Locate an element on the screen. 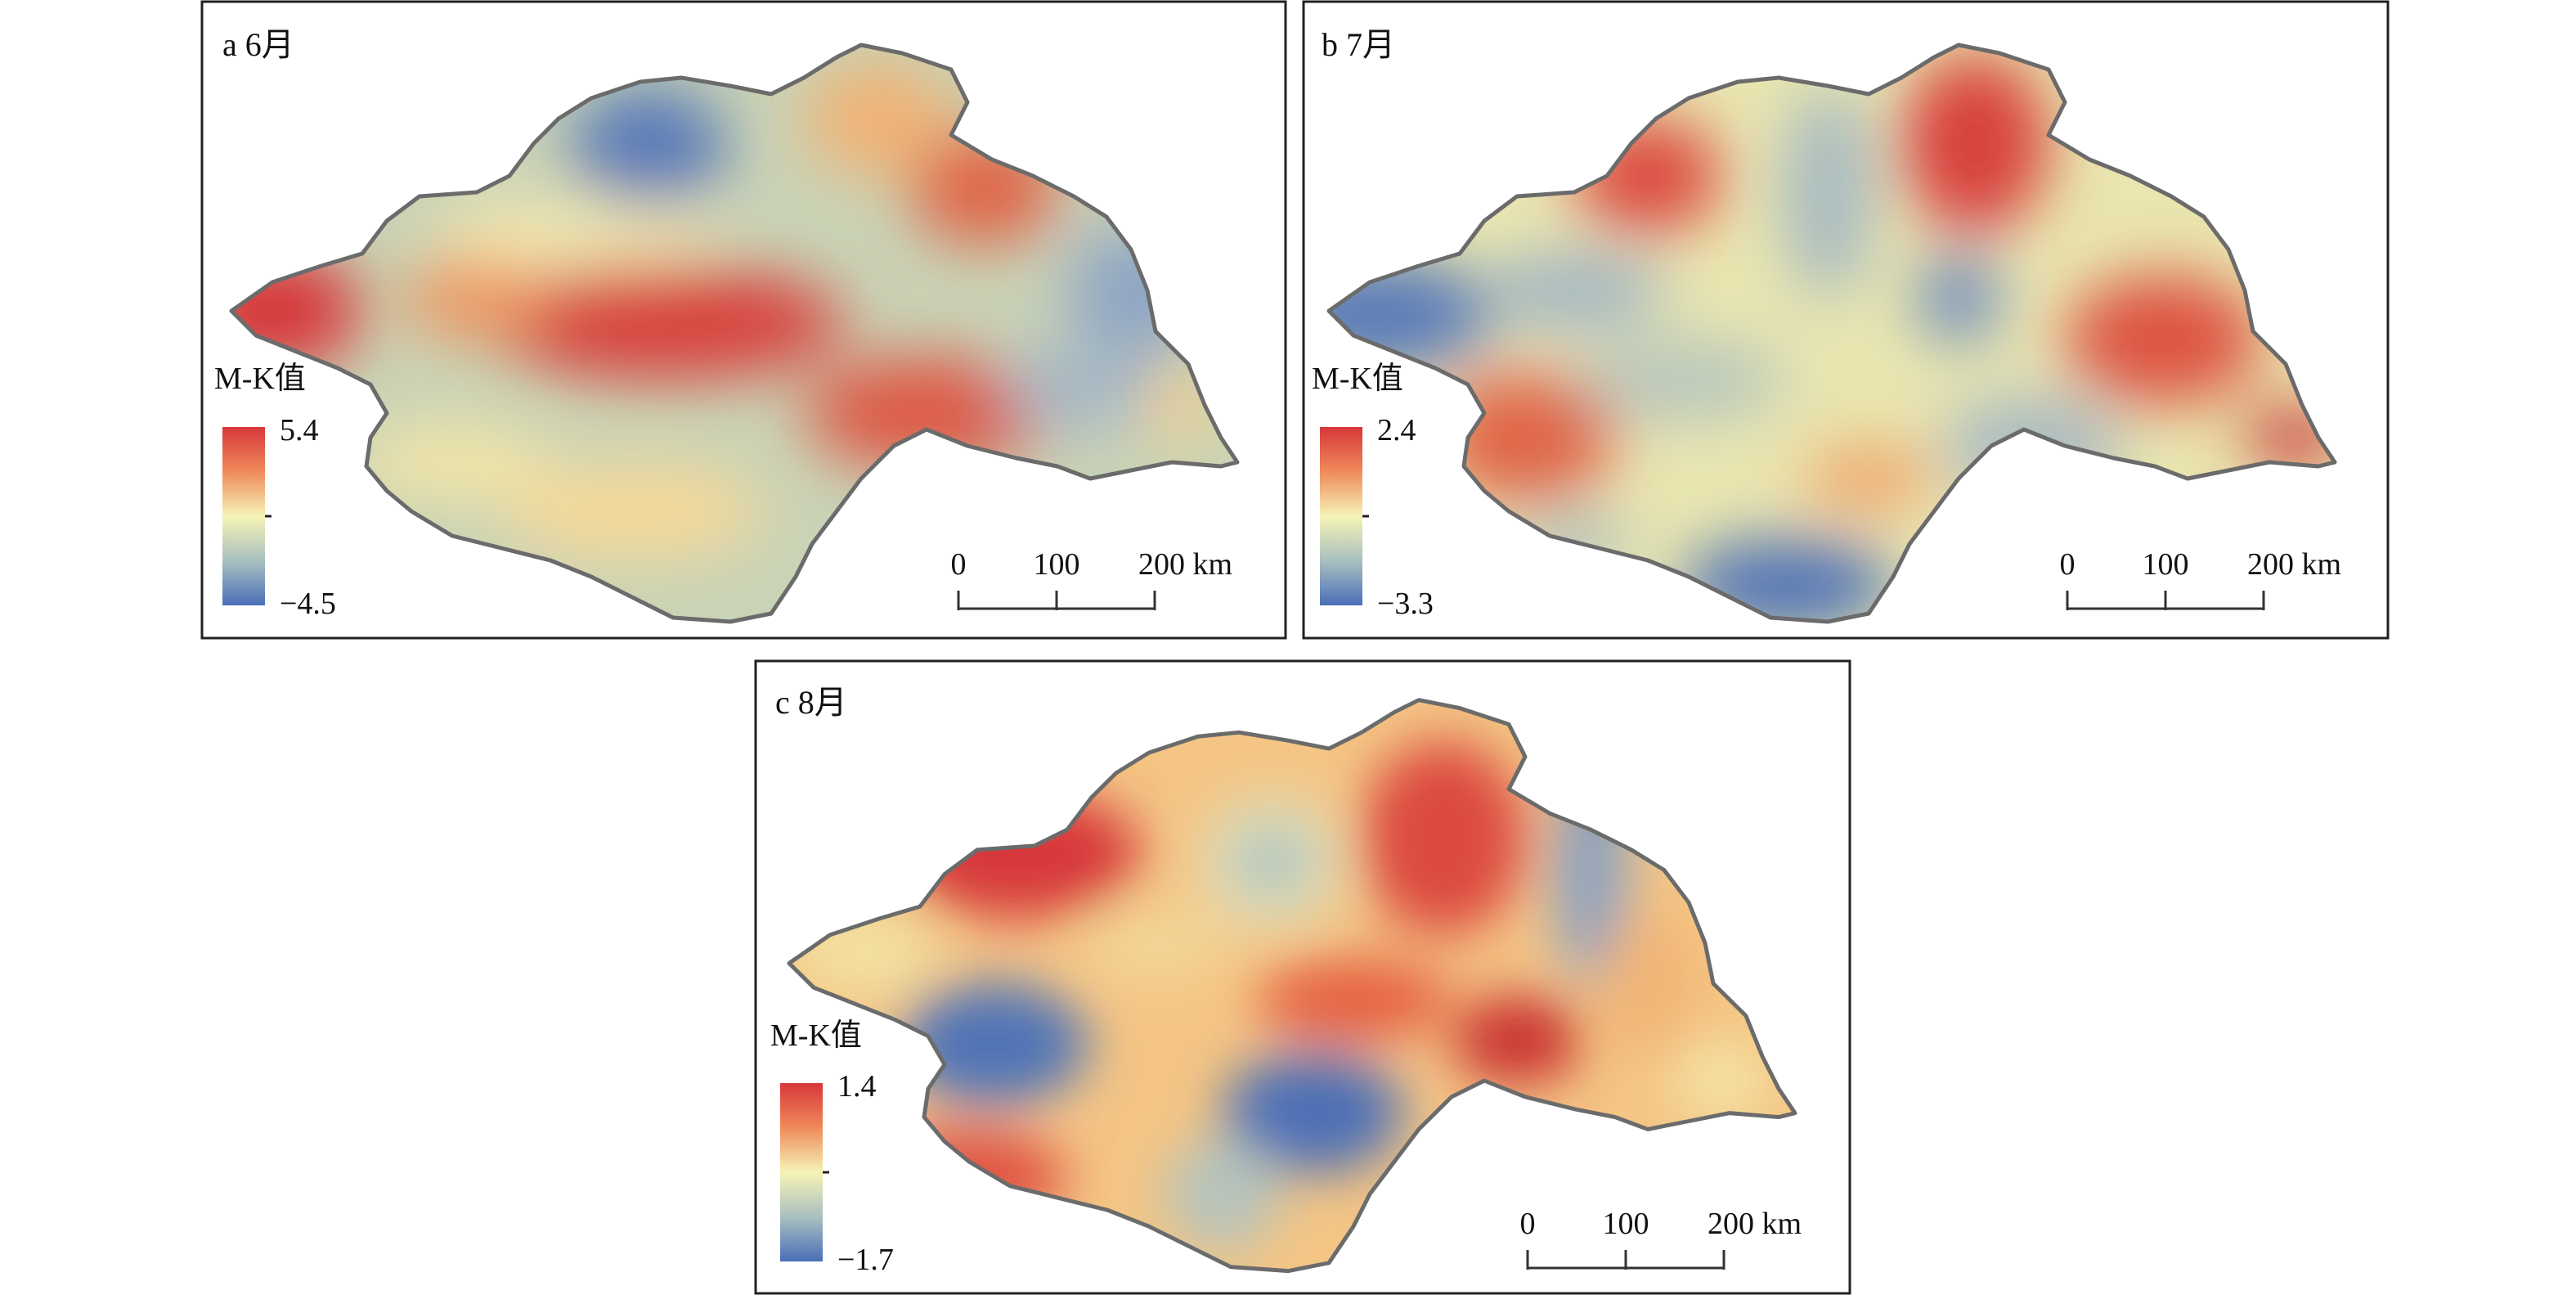 The width and height of the screenshot is (2576, 1295). legend-min: −3.3 is located at coordinates (1405, 604).